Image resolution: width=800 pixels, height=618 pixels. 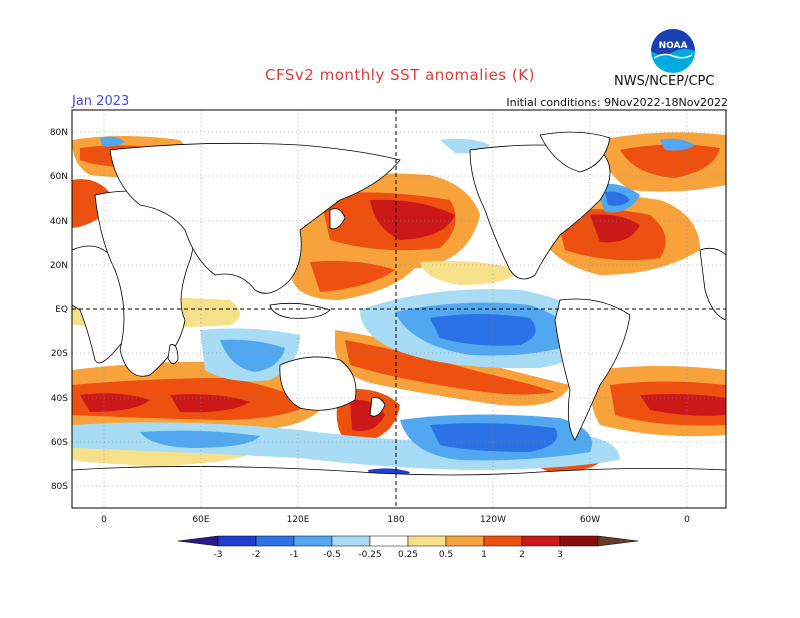 I want to click on land-greenland, so click(x=575, y=152).